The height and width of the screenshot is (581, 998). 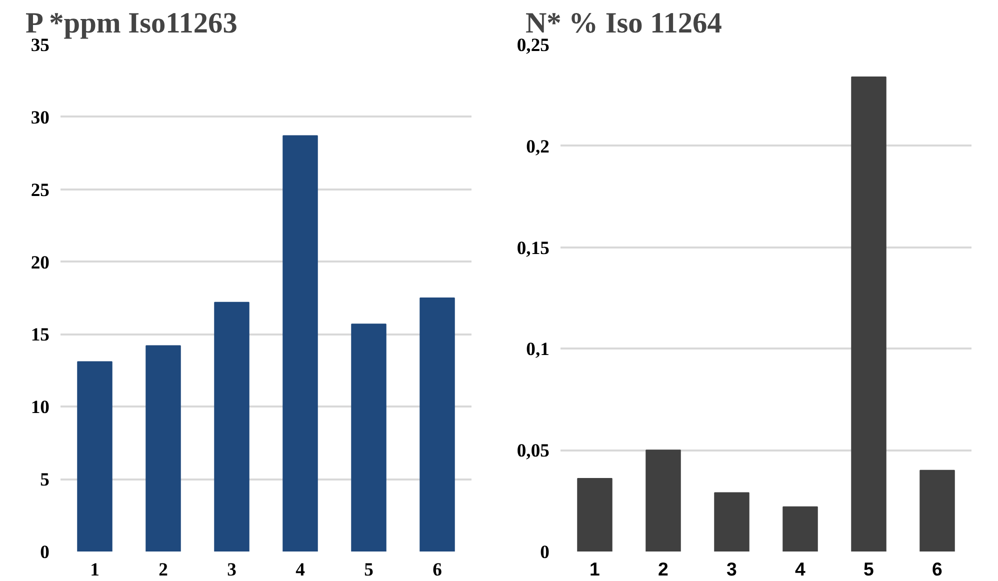 What do you see at coordinates (533, 248) in the screenshot?
I see `y-tick-label: 0,15` at bounding box center [533, 248].